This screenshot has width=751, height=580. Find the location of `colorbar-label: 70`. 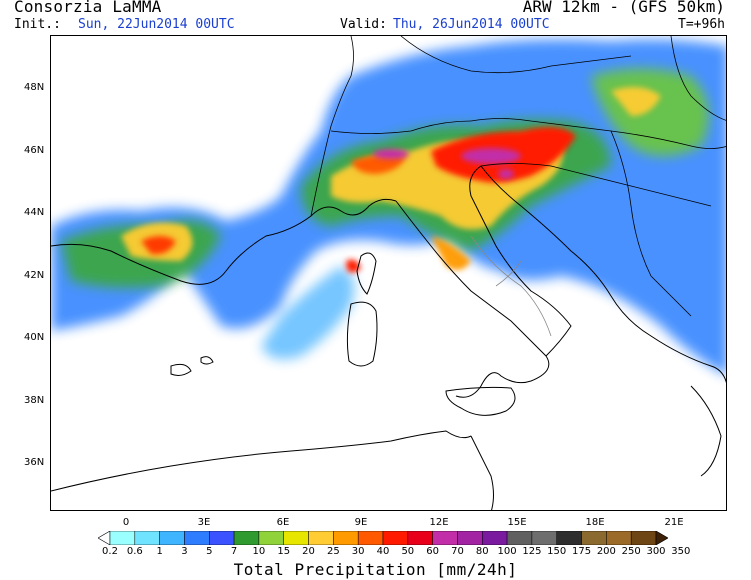

colorbar-label: 70 is located at coordinates (457, 551).